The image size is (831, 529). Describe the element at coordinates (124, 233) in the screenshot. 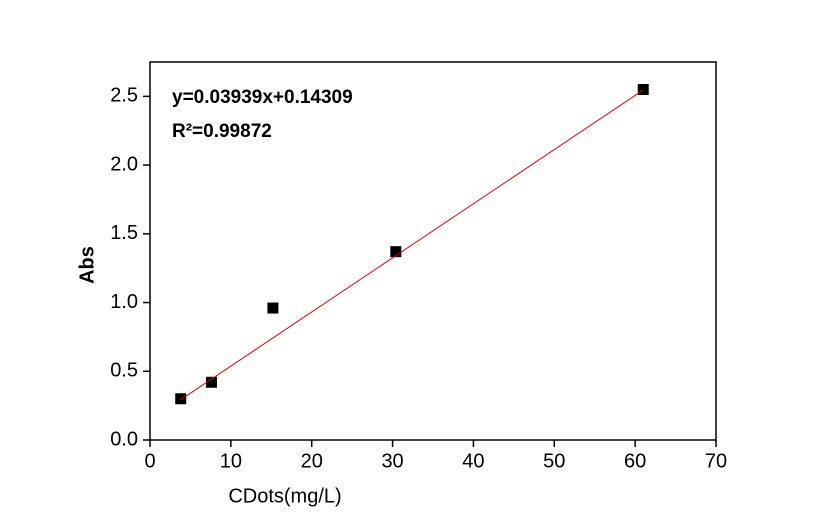

I see `y-tick-label: 1.5` at that location.